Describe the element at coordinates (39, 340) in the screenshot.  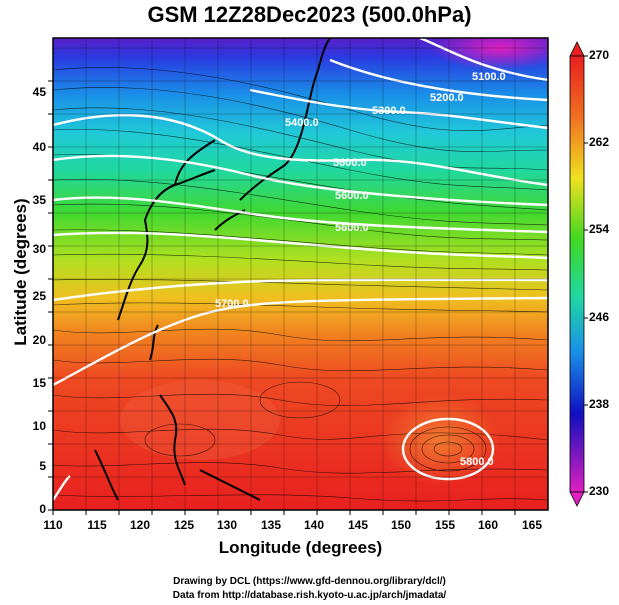
I see `y-tick-label: 20` at that location.